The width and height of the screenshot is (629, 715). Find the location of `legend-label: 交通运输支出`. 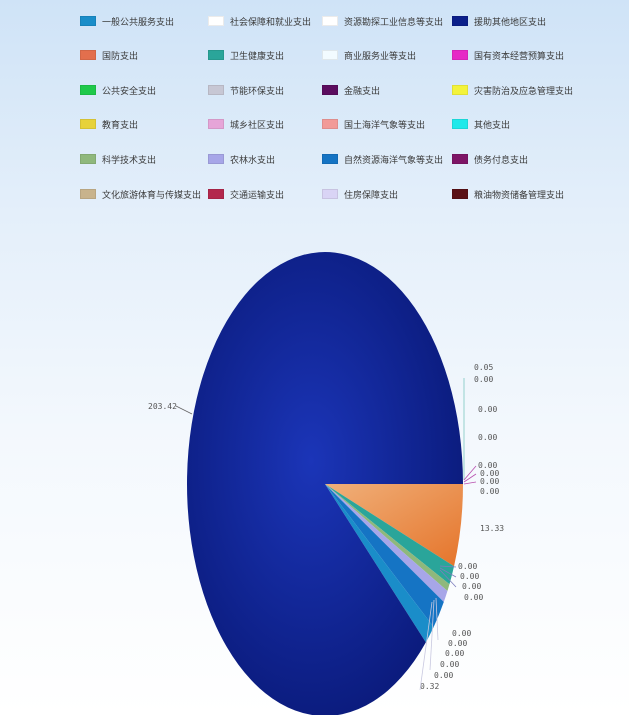

legend-label: 交通运输支出 is located at coordinates (257, 195).